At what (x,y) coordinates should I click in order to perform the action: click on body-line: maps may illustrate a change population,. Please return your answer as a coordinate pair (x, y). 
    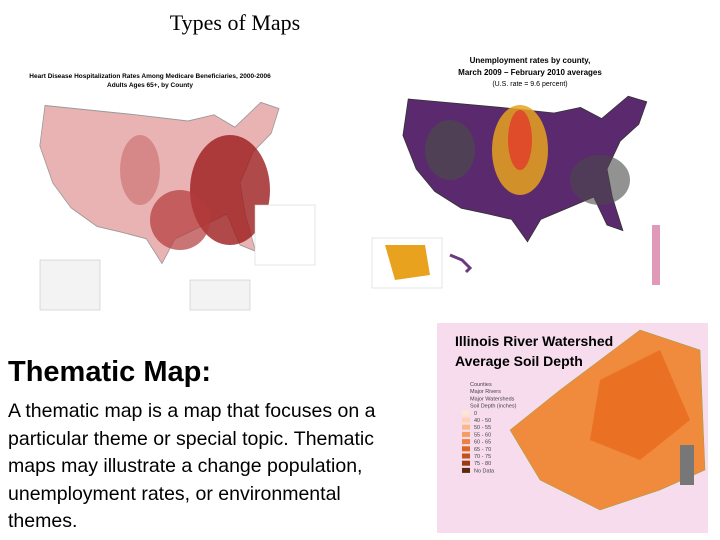
    Looking at the image, I should click on (185, 466).